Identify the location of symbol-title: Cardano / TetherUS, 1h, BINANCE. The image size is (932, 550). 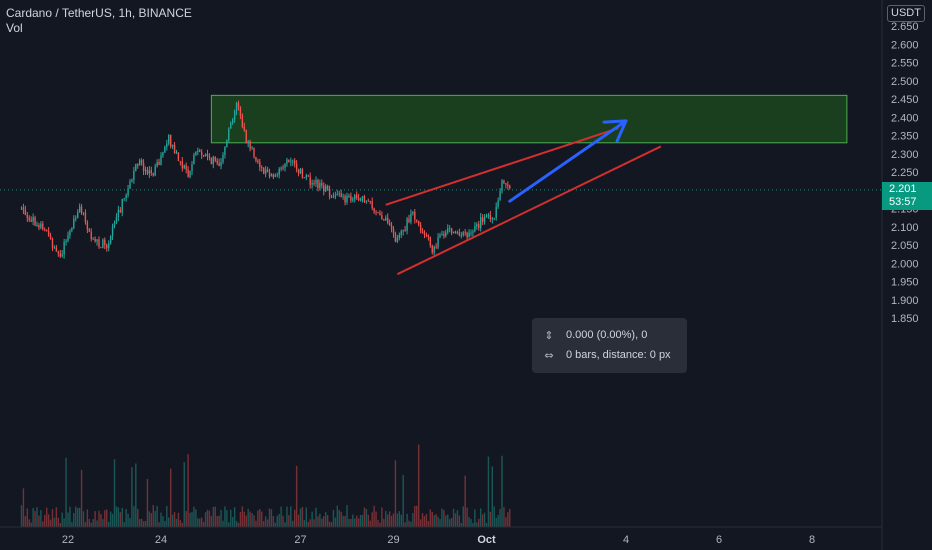
(99, 13).